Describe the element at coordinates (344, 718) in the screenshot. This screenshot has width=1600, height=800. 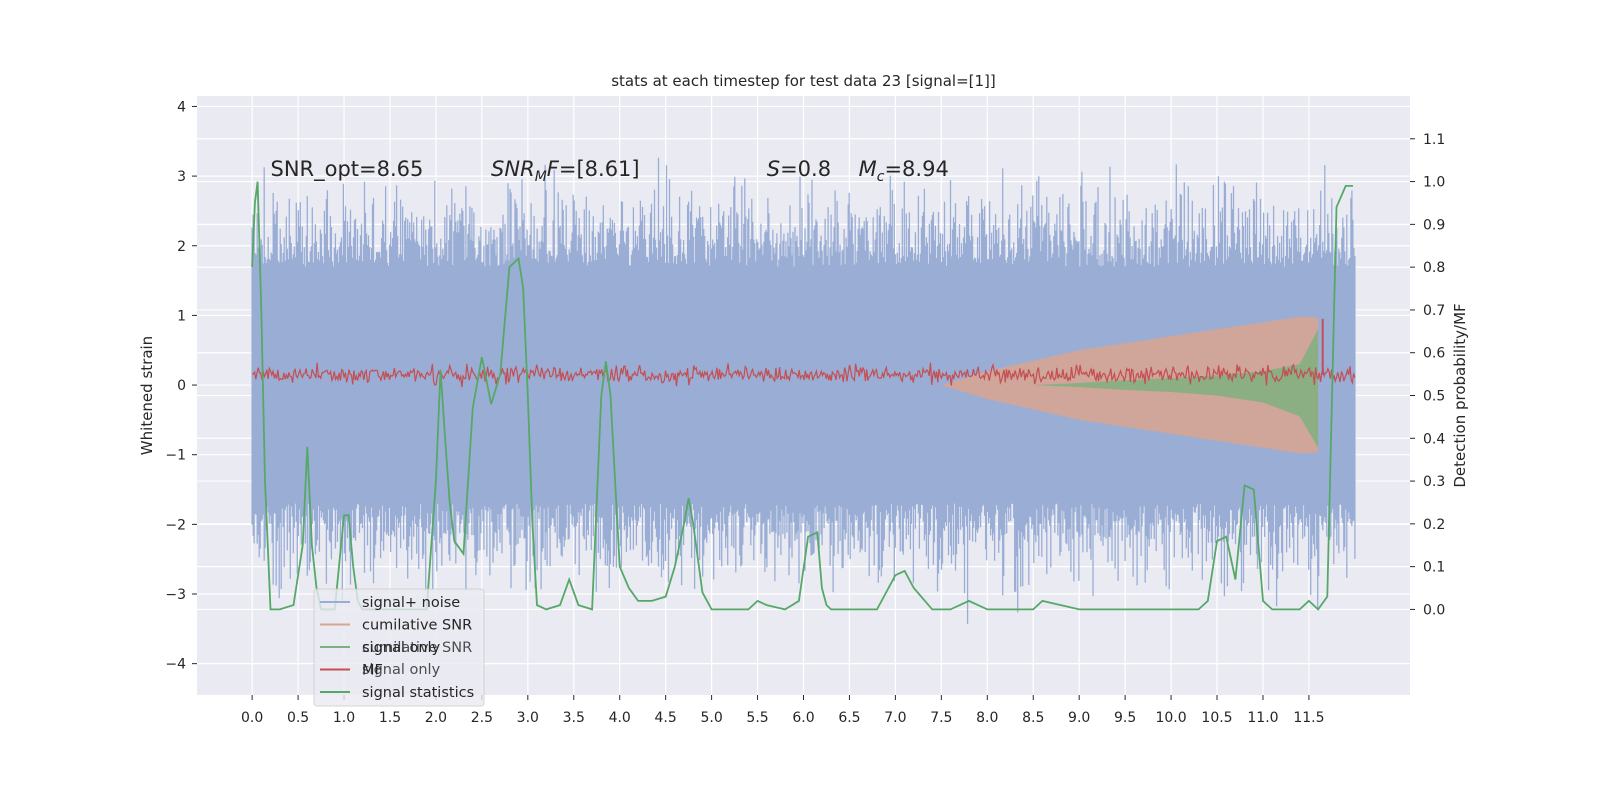
I see `x-tick-label: 1.0` at that location.